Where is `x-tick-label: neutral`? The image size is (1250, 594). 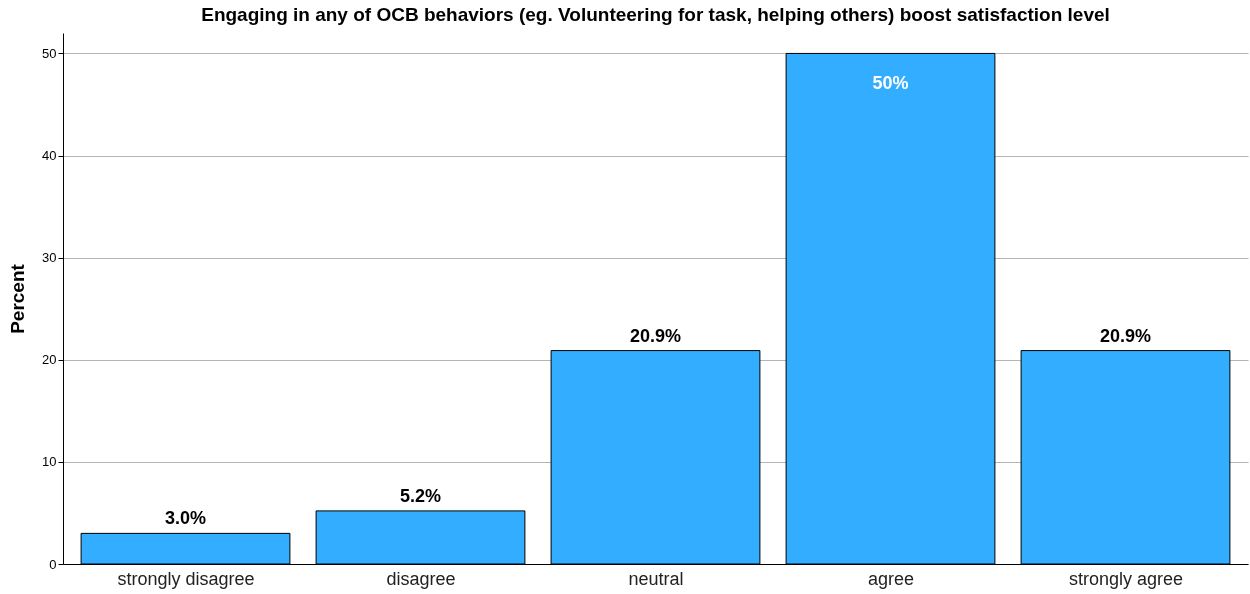 x-tick-label: neutral is located at coordinates (656, 578).